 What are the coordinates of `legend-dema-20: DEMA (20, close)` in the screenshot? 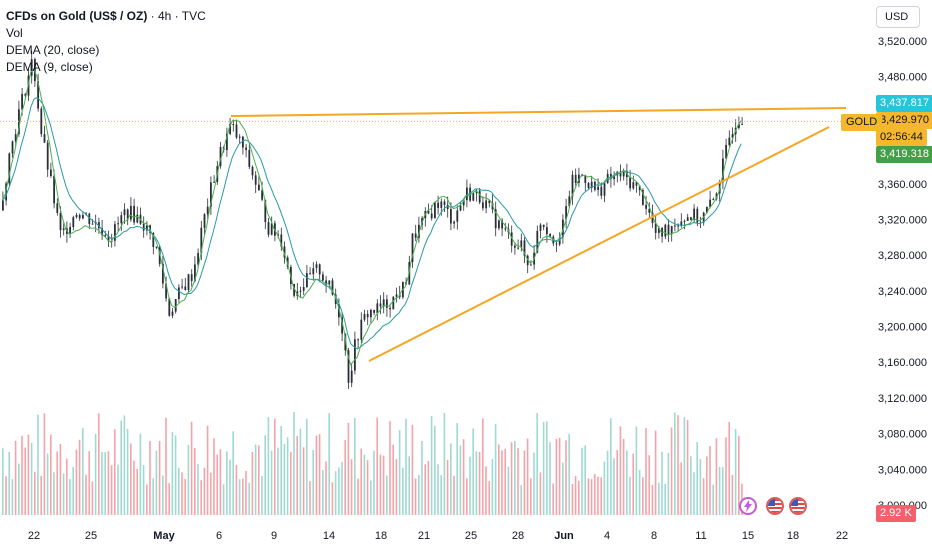 It's located at (53, 50).